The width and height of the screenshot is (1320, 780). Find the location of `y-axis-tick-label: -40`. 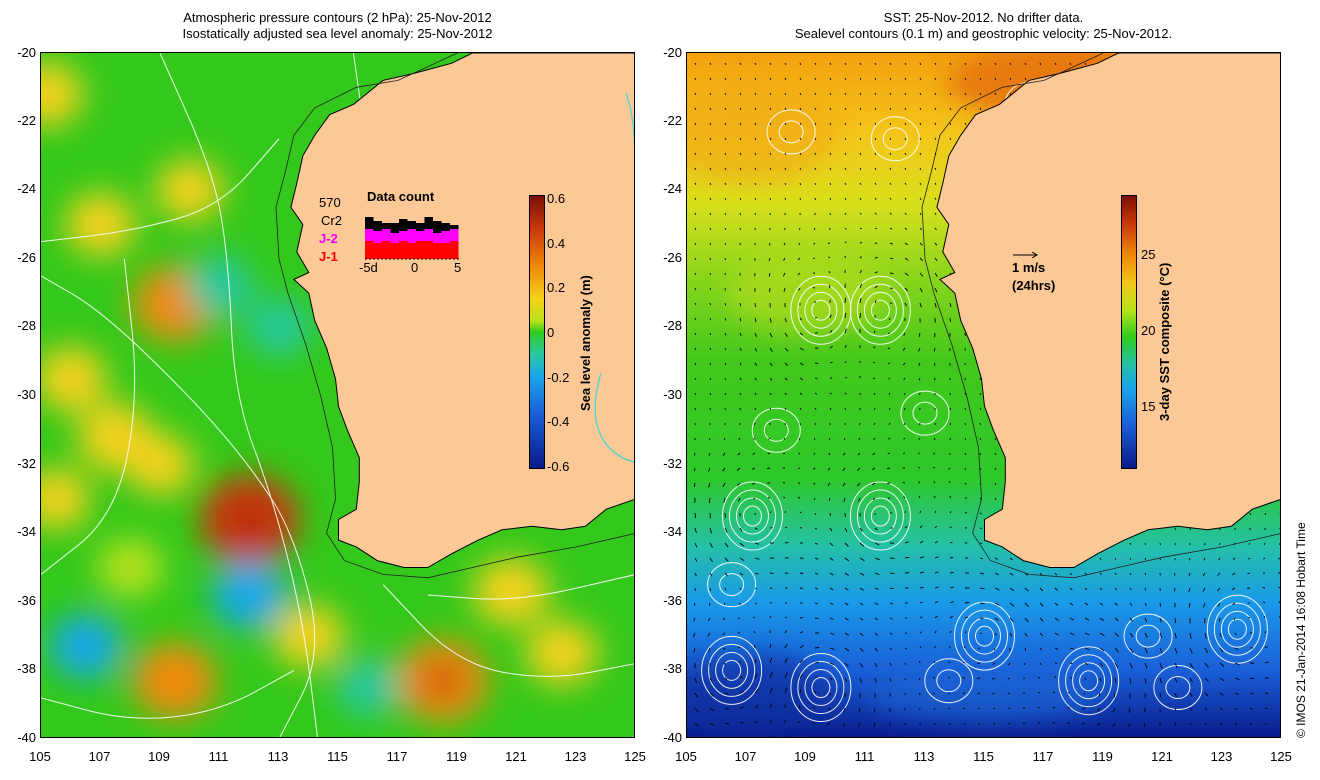

y-axis-tick-label: -40 is located at coordinates (26, 737).